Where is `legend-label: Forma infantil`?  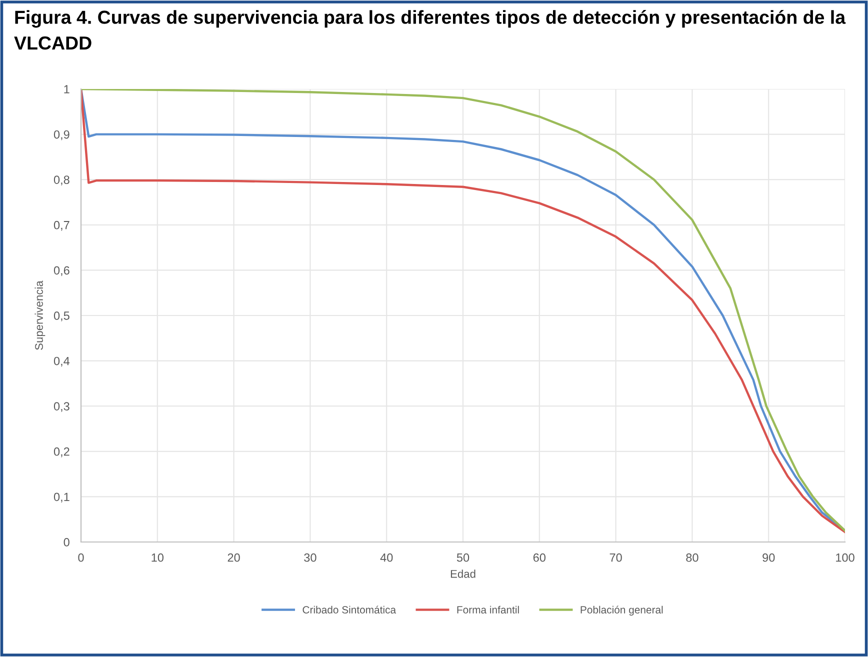 legend-label: Forma infantil is located at coordinates (488, 610).